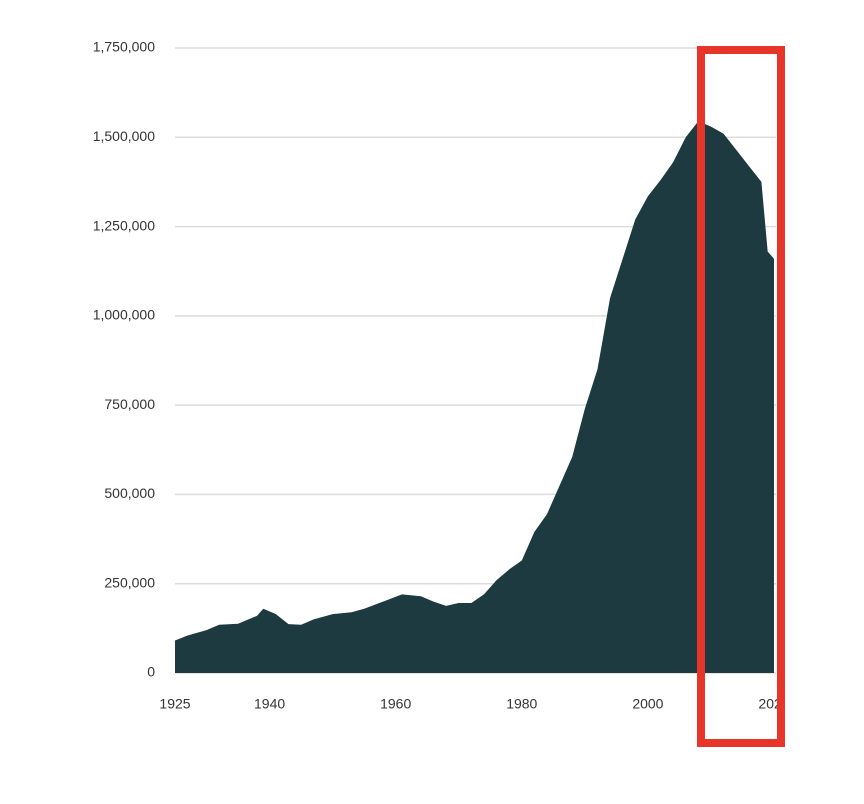  I want to click on y-tick-label: 1,750,000, so click(124, 47).